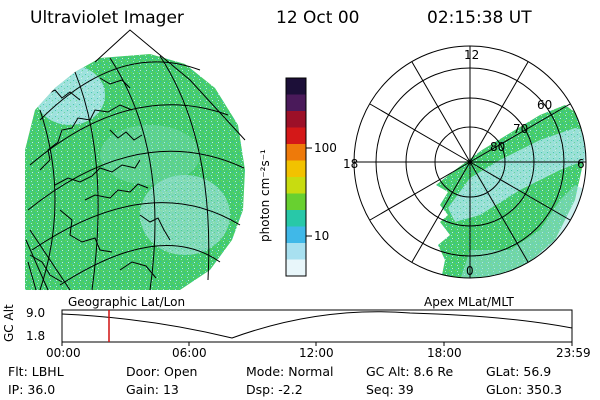 The image size is (600, 400). Describe the element at coordinates (519, 371) in the screenshot. I see `status-glat: GLat: 56.9` at that location.